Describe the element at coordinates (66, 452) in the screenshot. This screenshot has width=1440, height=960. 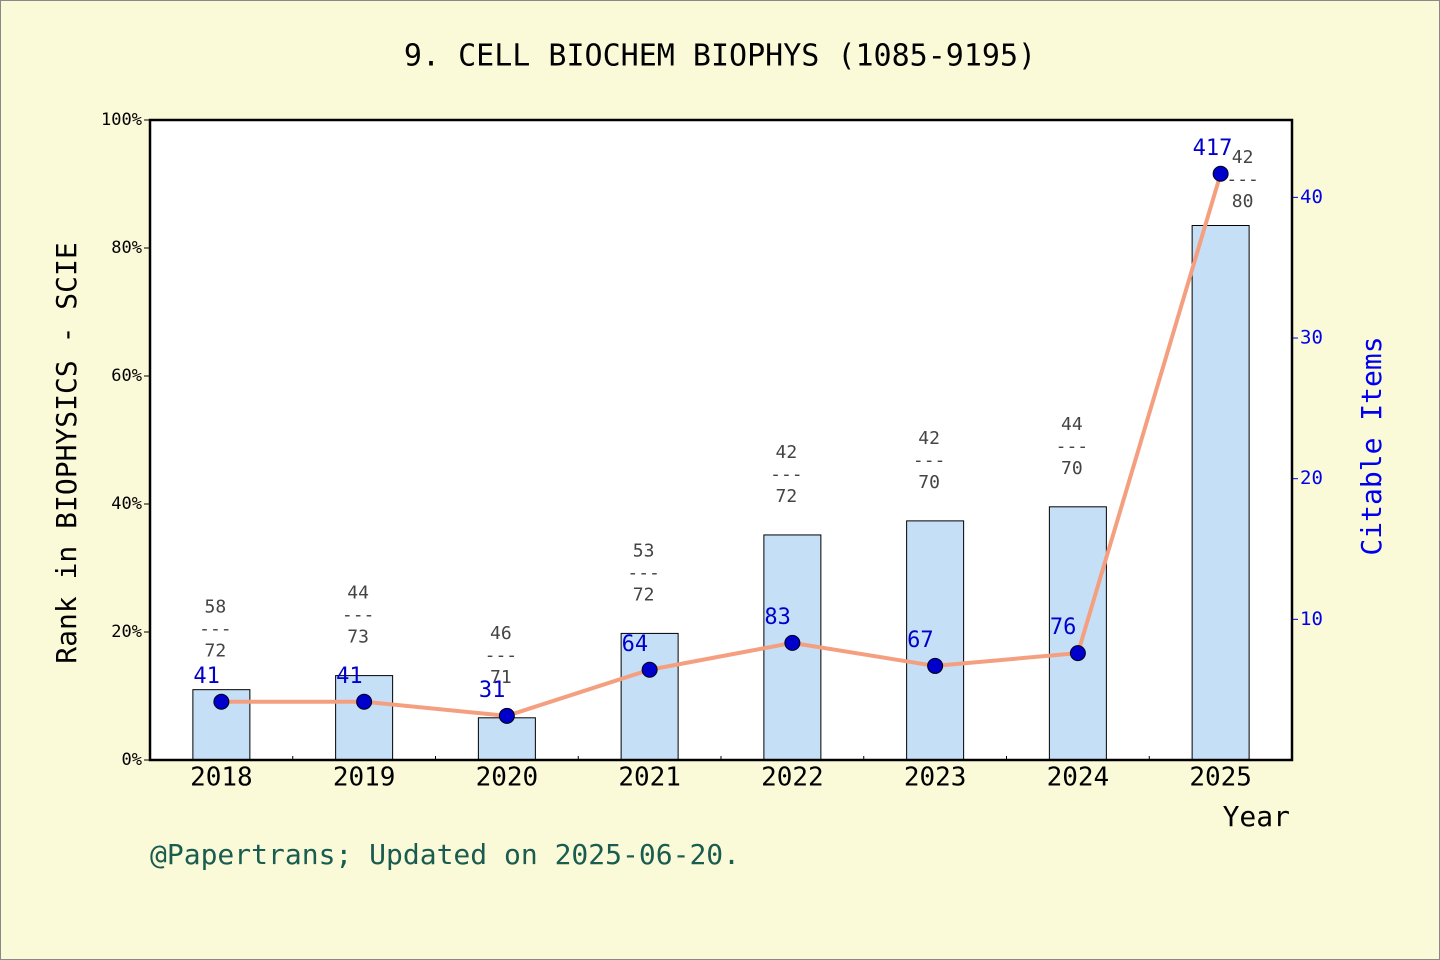
I see `y-axis-label: Rank in BIOPHYSICS - SCIE` at that location.